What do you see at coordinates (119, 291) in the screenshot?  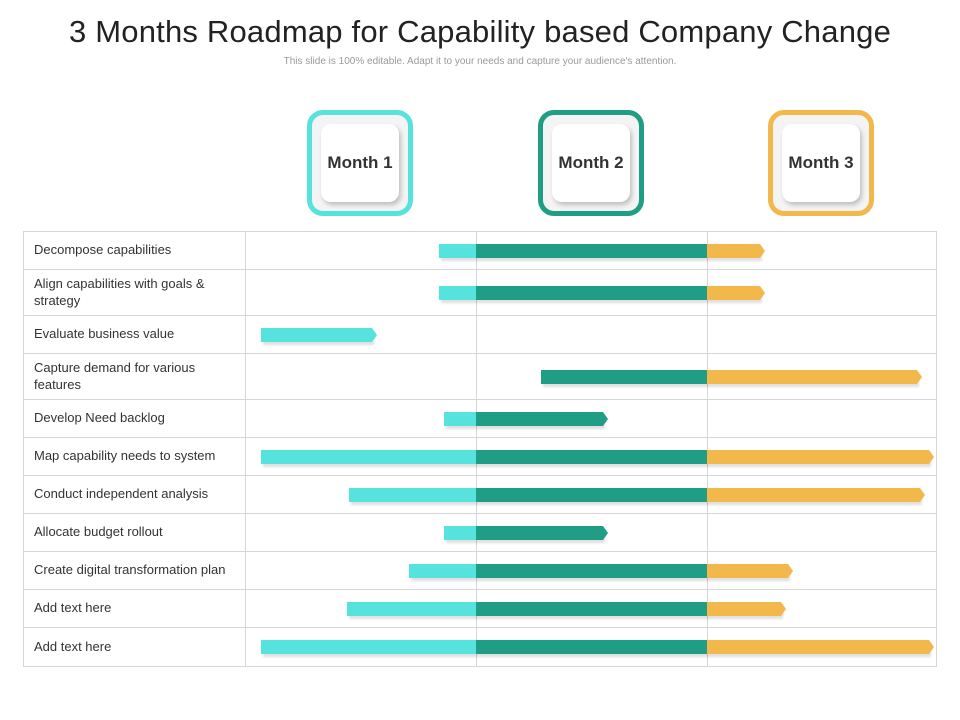 I see `task-label: Align capabilities with goals & strategy` at bounding box center [119, 291].